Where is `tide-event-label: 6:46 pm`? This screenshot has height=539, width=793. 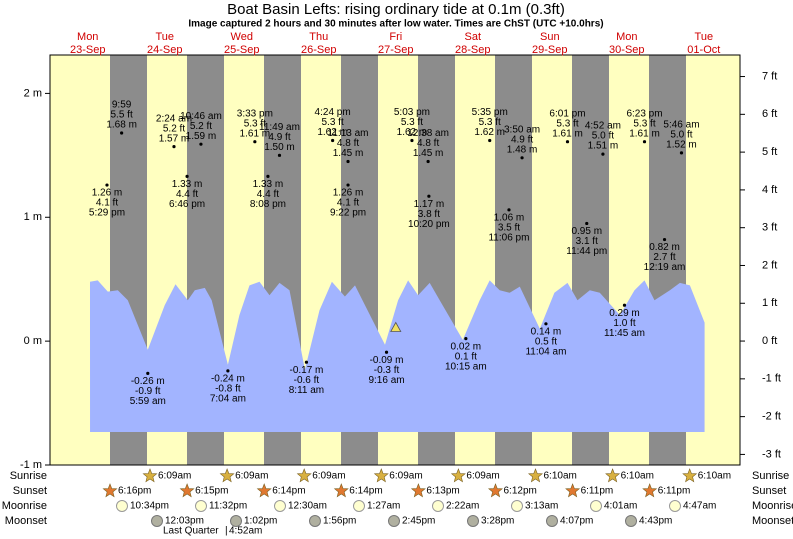 tide-event-label: 6:46 pm is located at coordinates (187, 204).